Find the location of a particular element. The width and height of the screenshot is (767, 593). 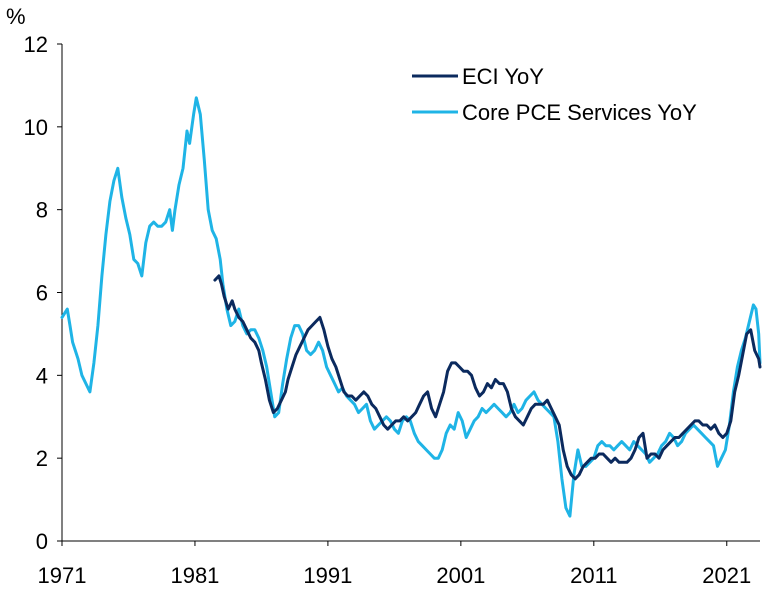

y-tick-label: 6 is located at coordinates (42, 293).